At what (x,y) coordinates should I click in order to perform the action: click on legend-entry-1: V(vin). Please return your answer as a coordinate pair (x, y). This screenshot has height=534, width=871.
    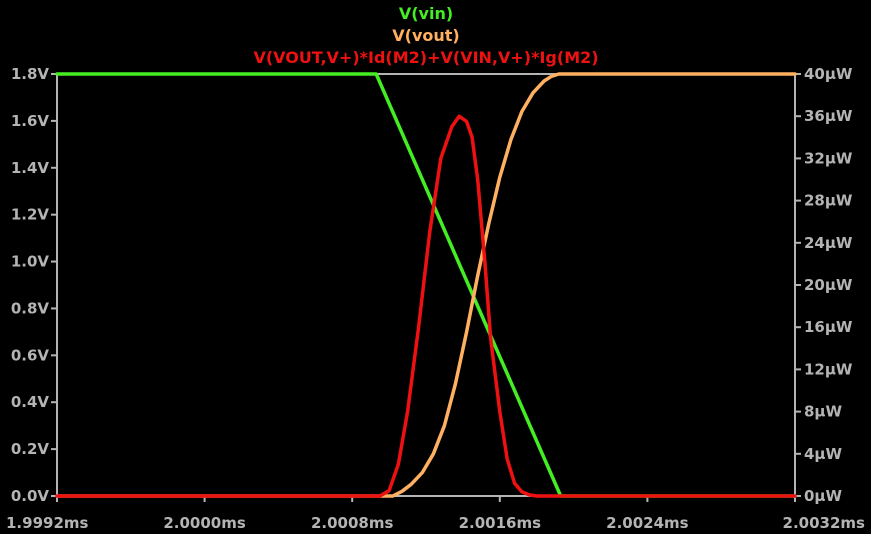
    Looking at the image, I should click on (426, 13).